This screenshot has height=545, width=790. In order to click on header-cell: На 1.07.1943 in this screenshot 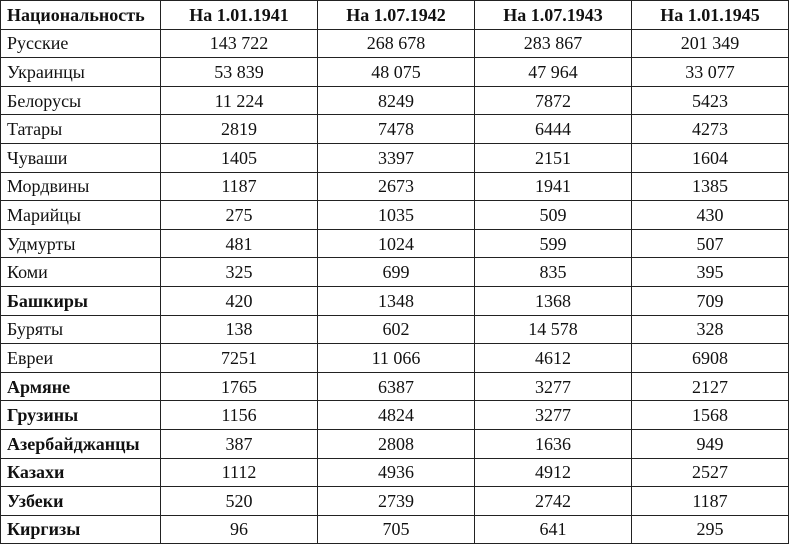, I will do `click(553, 15)`.